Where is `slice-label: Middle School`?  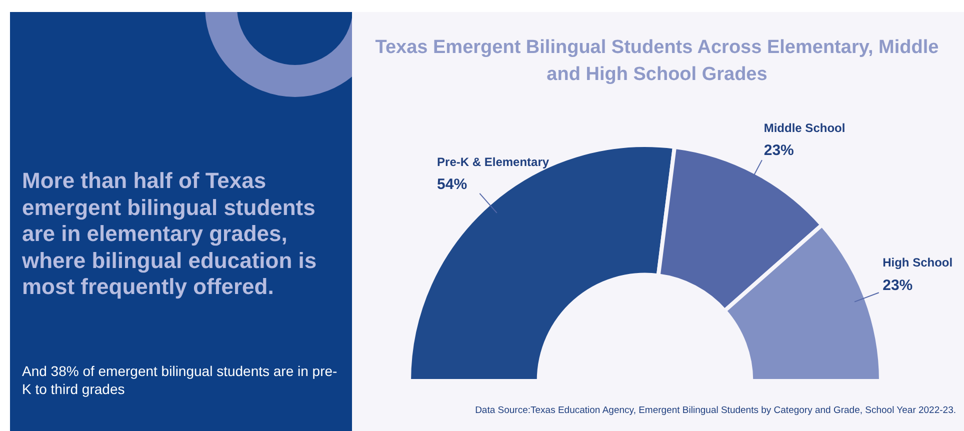 slice-label: Middle School is located at coordinates (805, 127).